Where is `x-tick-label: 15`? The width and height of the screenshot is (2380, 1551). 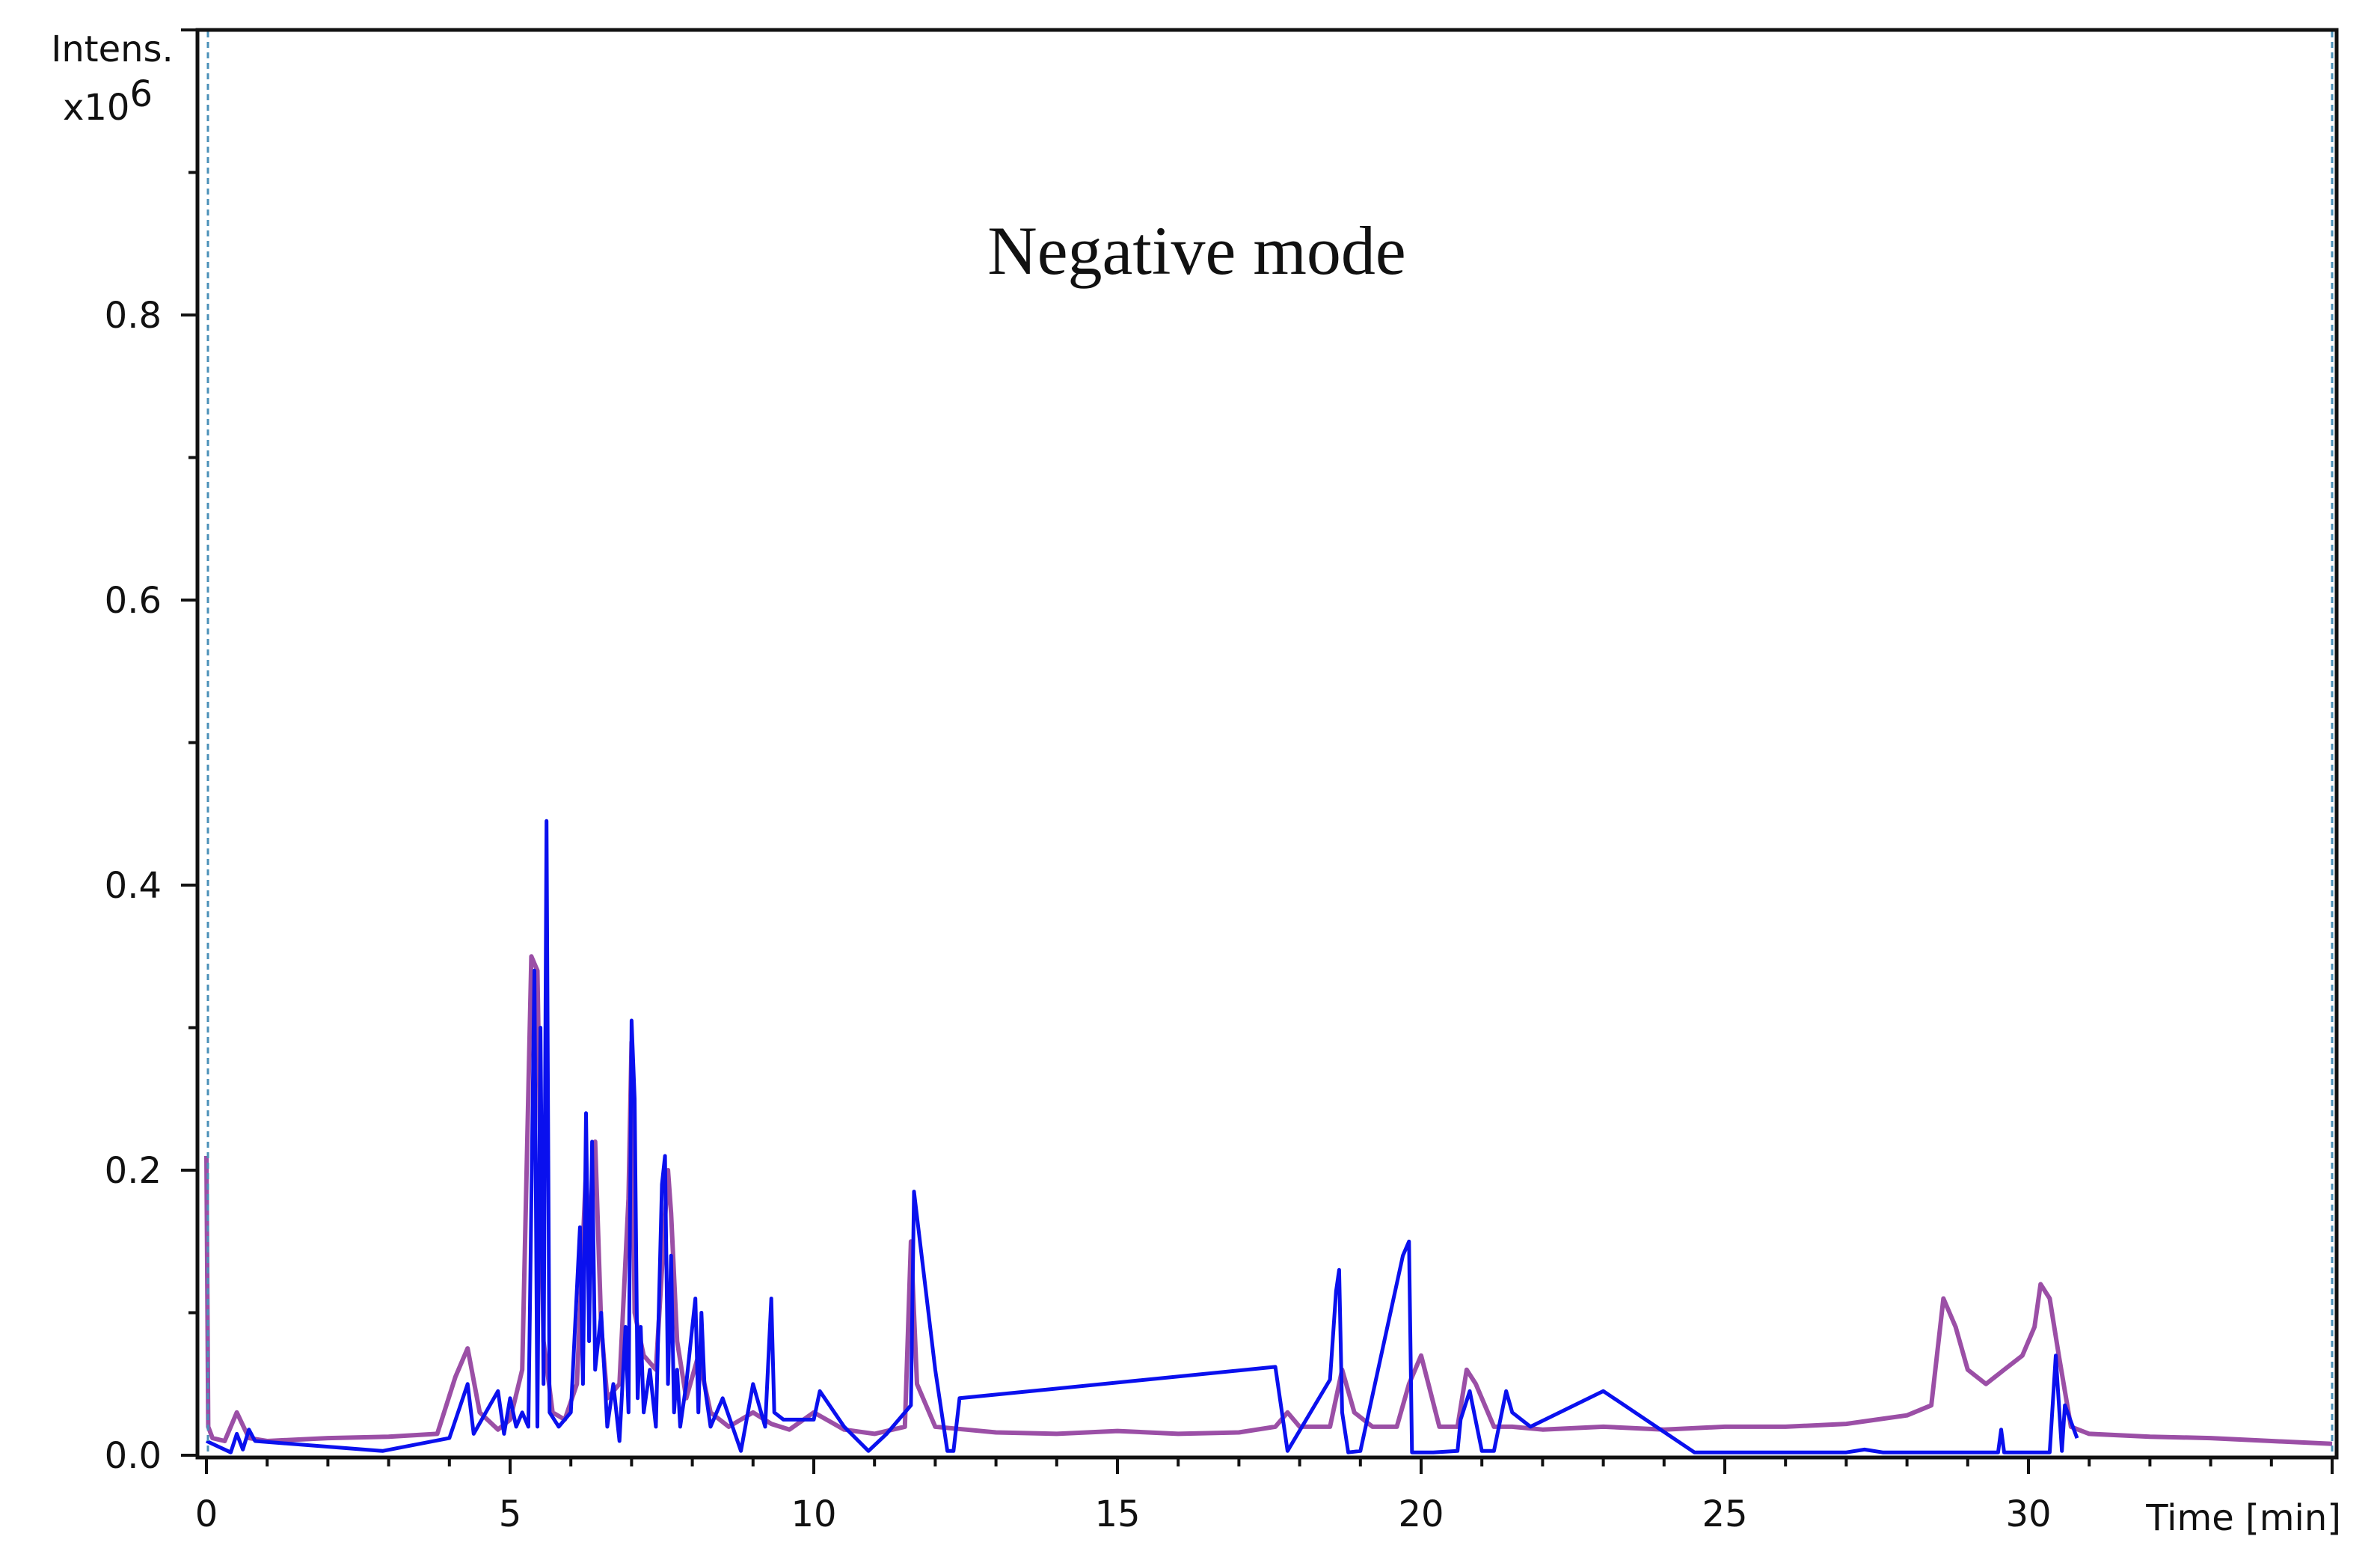 x-tick-label: 15 is located at coordinates (1117, 1514).